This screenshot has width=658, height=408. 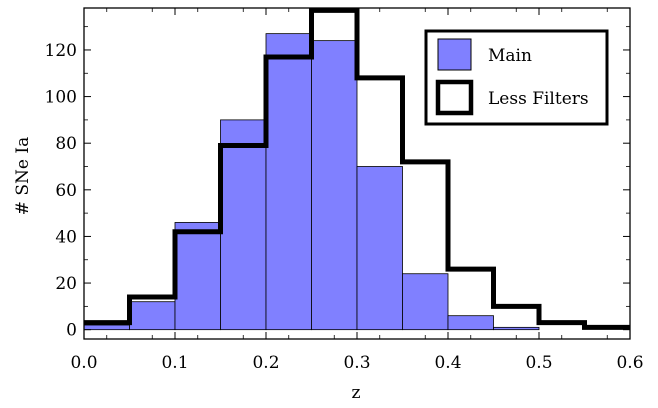 What do you see at coordinates (174, 363) in the screenshot?
I see `x-tick-label: 0.1` at bounding box center [174, 363].